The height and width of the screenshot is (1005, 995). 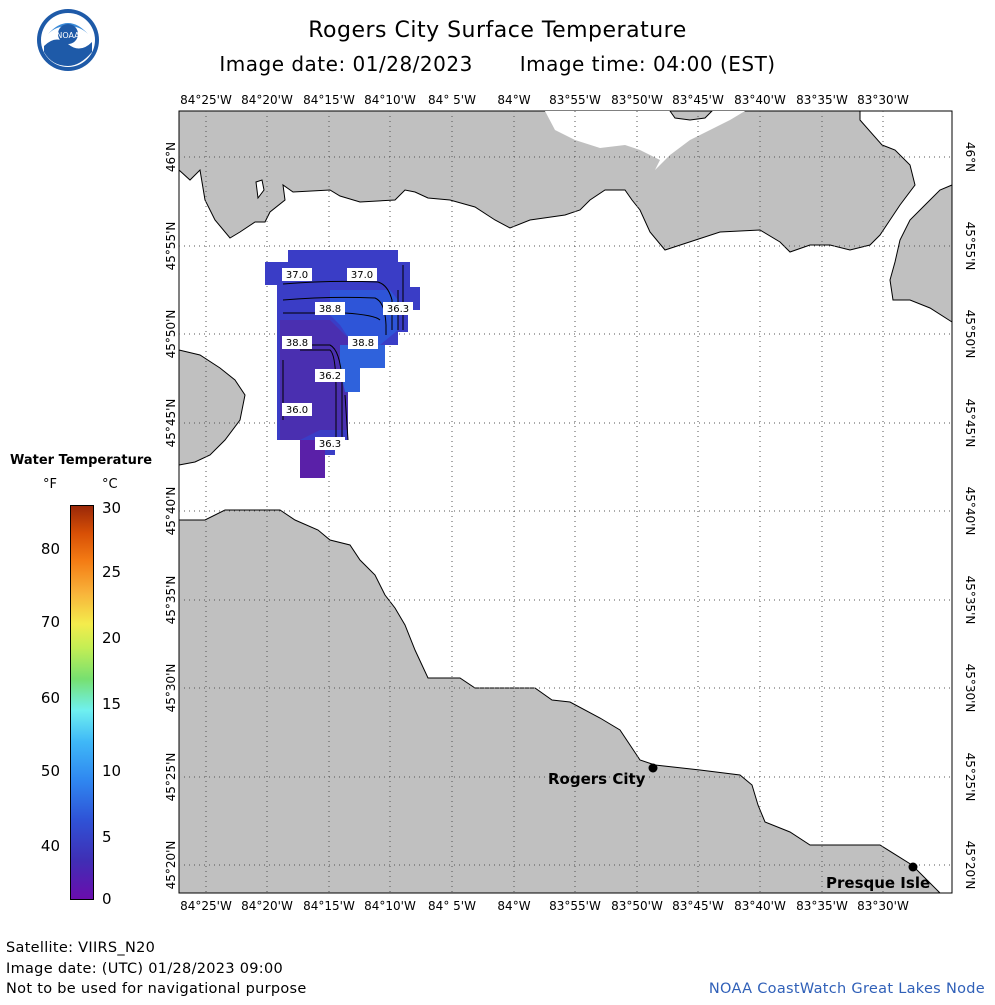 I want to click on contour-label: 36.0, so click(x=297, y=409).